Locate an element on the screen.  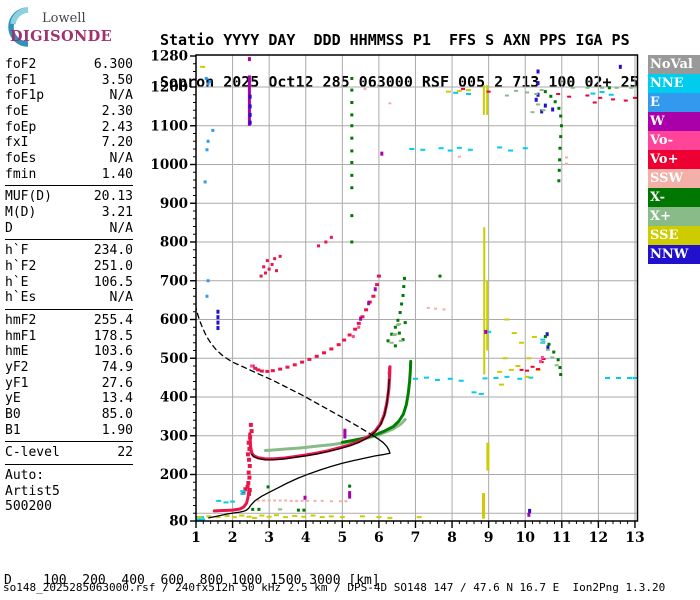
param-value: 255.4 is located at coordinates (113, 321).